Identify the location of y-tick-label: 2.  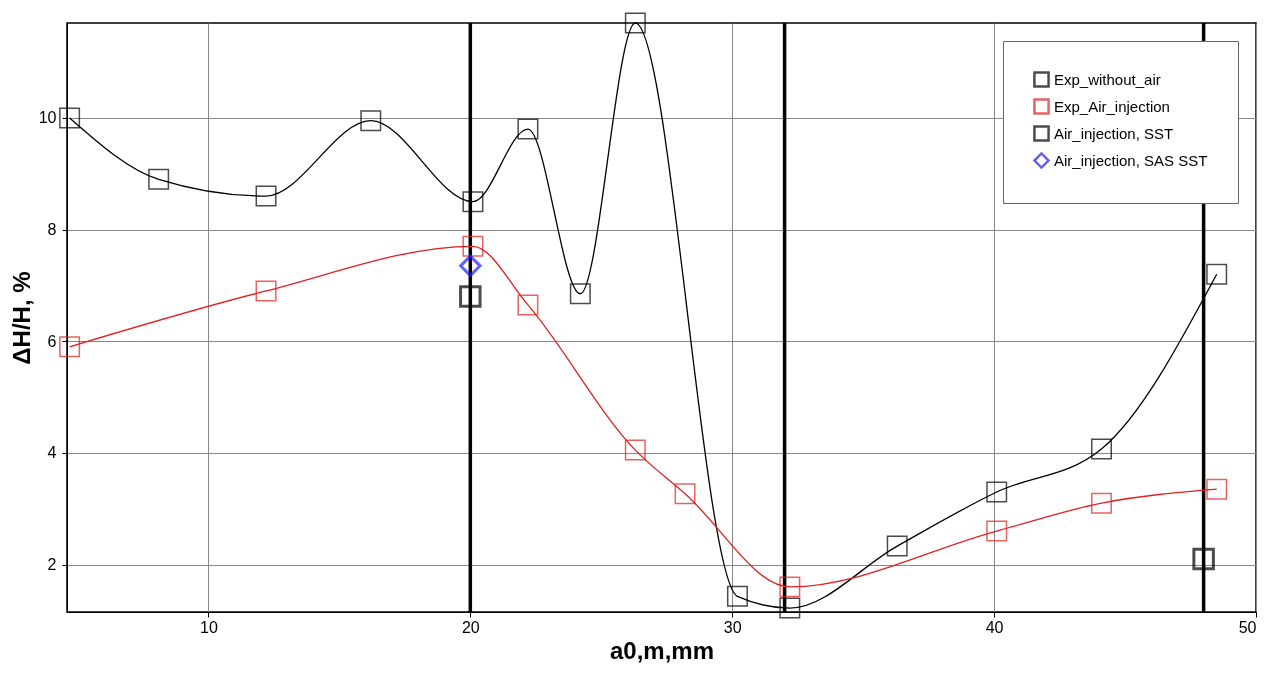
(52, 565).